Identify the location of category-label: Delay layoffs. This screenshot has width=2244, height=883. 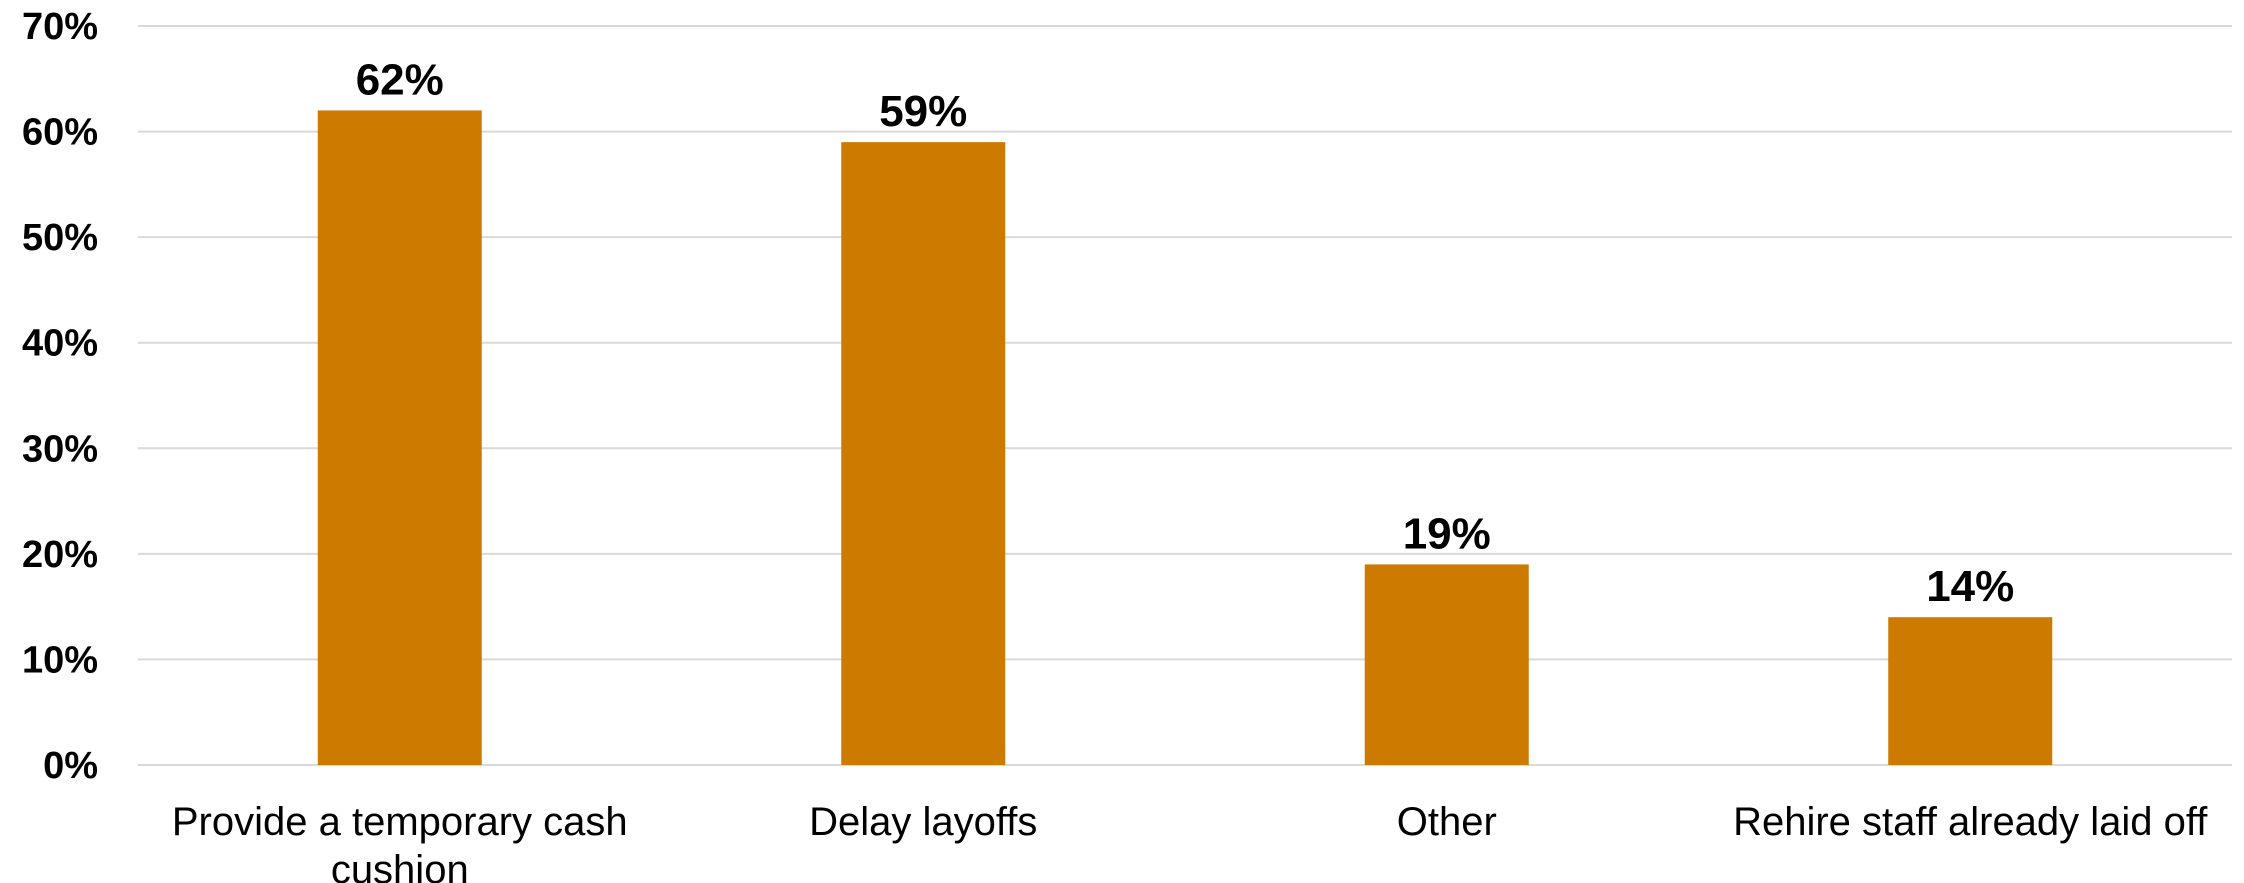
(923, 822).